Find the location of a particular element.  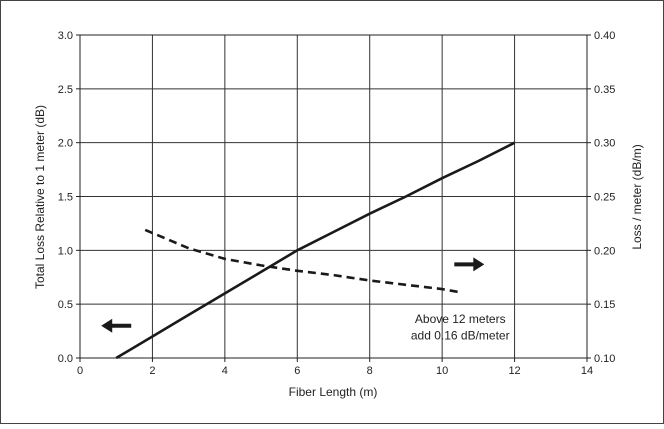

x-tick-label: 0 is located at coordinates (80, 371).